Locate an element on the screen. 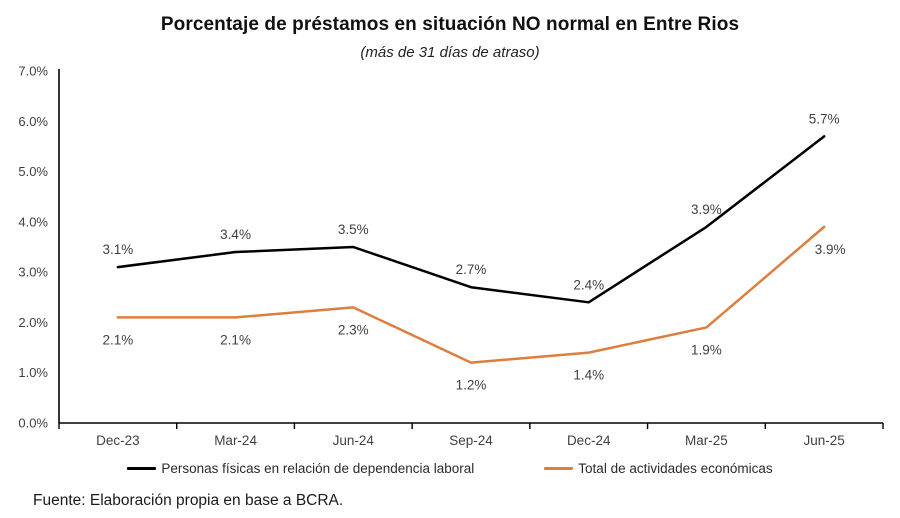  x-tick-label: Jun-24 is located at coordinates (354, 440).